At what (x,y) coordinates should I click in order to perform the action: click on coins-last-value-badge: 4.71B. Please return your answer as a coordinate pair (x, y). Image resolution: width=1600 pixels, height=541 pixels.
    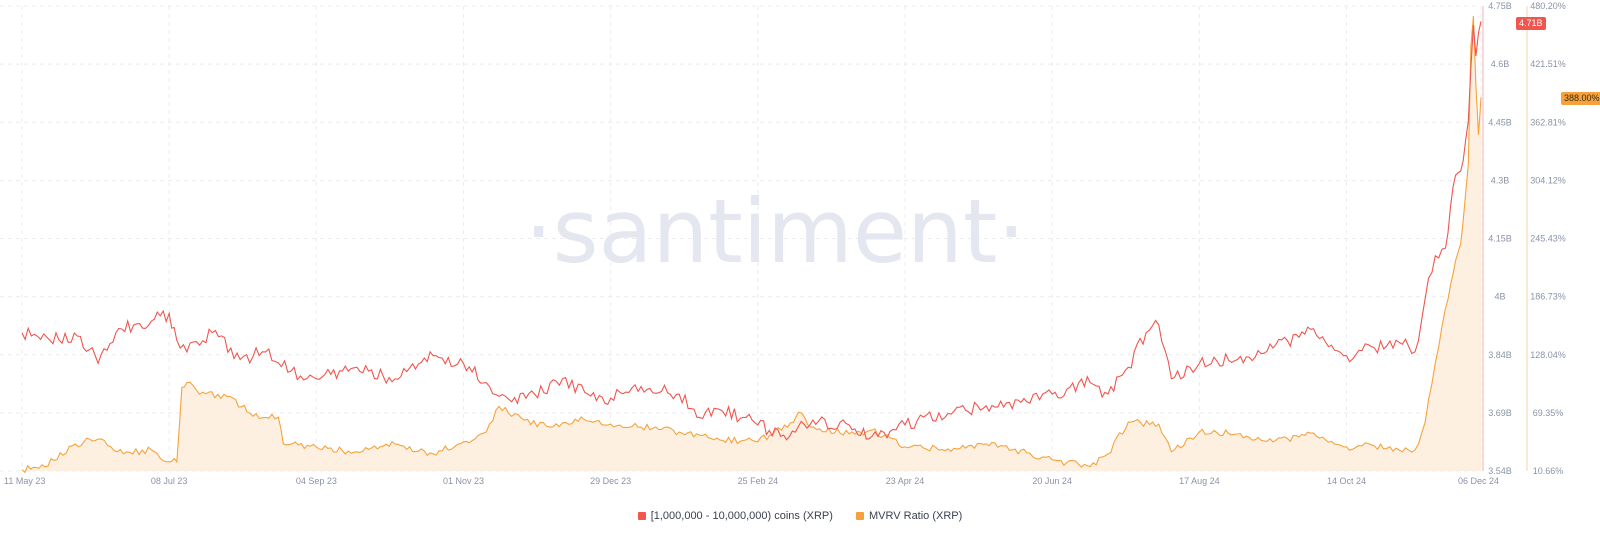
    Looking at the image, I should click on (1531, 23).